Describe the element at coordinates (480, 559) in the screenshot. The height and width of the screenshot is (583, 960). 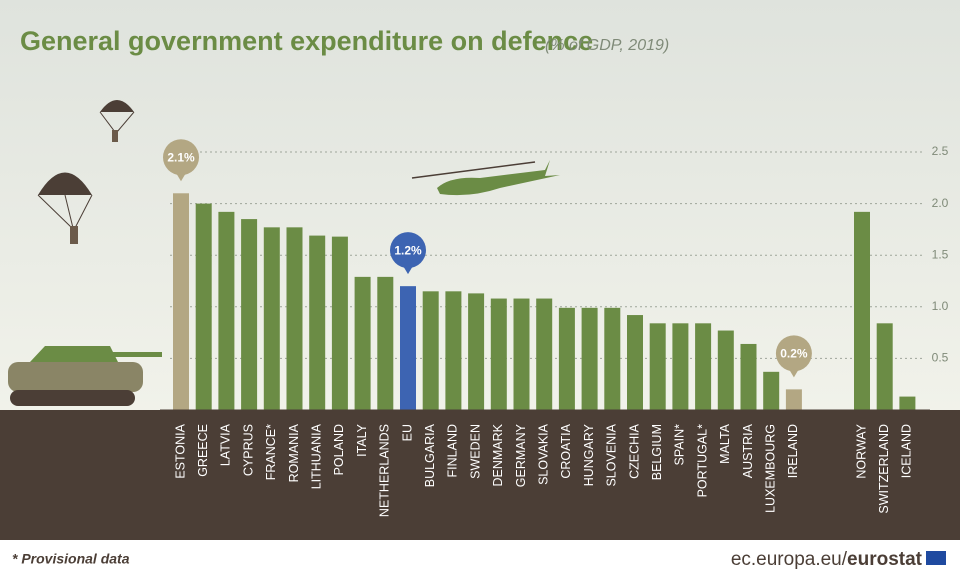
I see `footer-band` at that location.